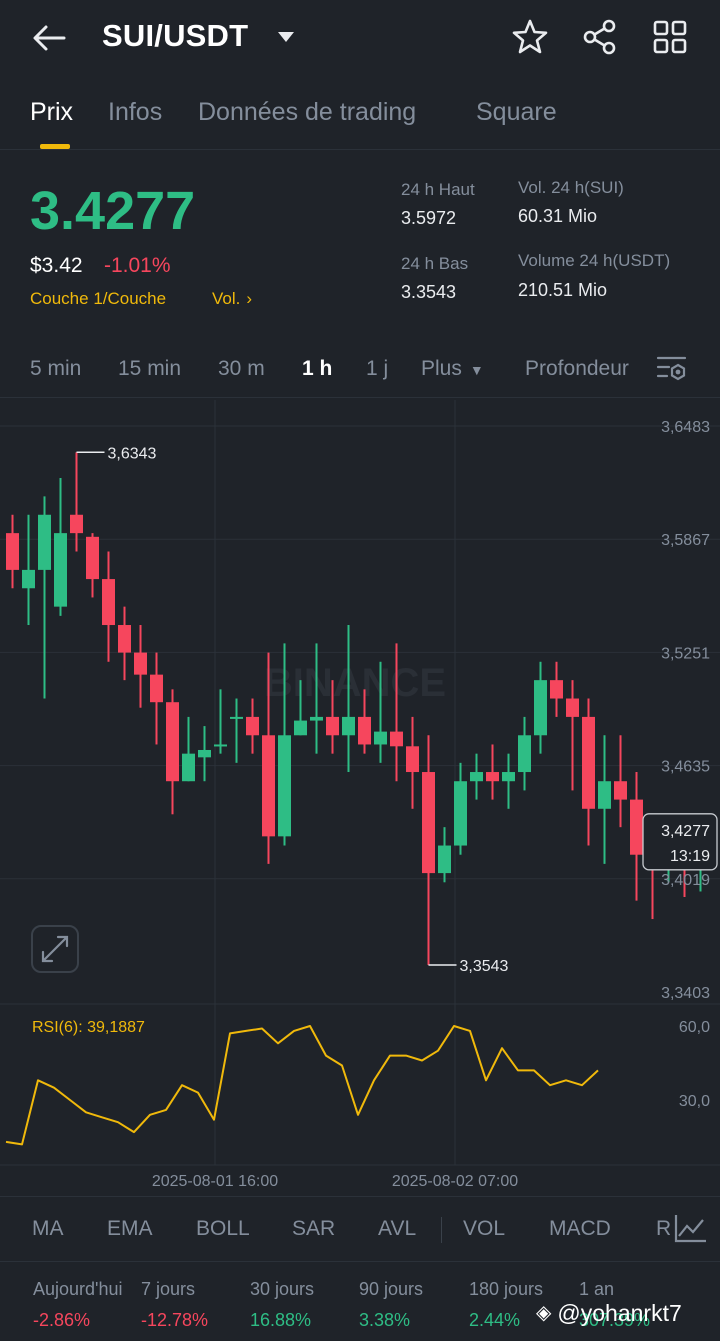 This screenshot has width=720, height=1341. Describe the element at coordinates (360, 1229) in the screenshot. I see `indicator-tabs: MA EMA BOLL SAR AVL VOL MACD R` at that location.